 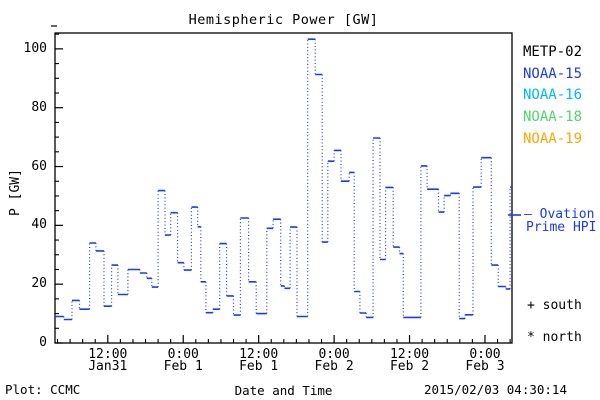 What do you see at coordinates (562, 305) in the screenshot?
I see `south-label: south` at bounding box center [562, 305].